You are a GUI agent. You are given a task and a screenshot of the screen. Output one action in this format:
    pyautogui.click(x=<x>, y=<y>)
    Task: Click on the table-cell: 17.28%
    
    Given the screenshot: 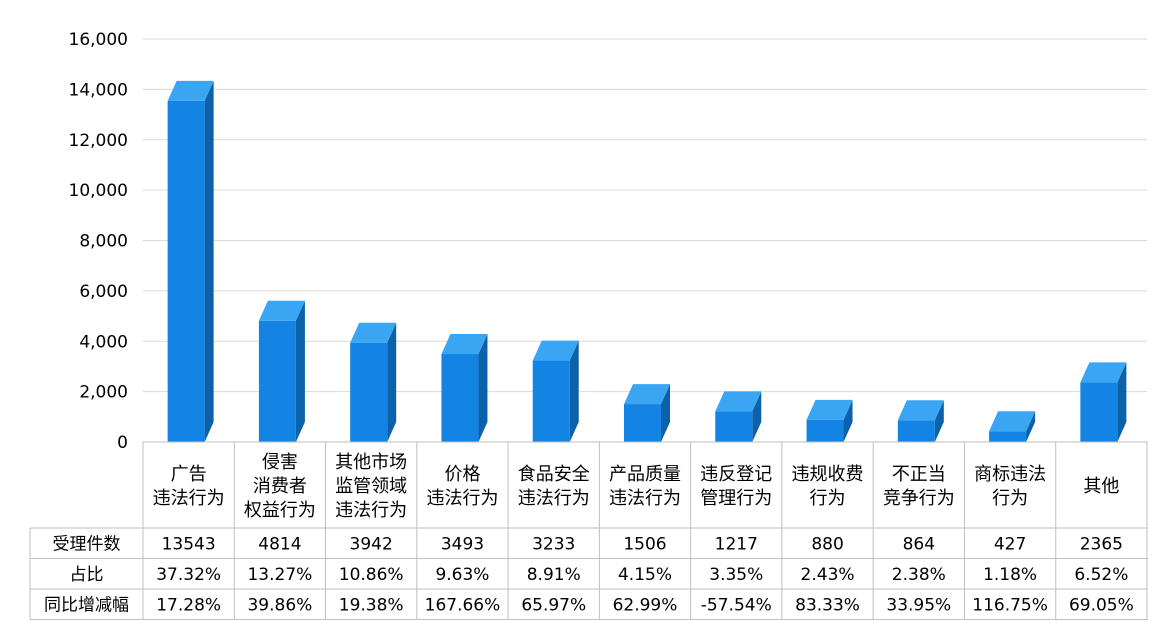 What is the action you would take?
    pyautogui.click(x=188, y=605)
    